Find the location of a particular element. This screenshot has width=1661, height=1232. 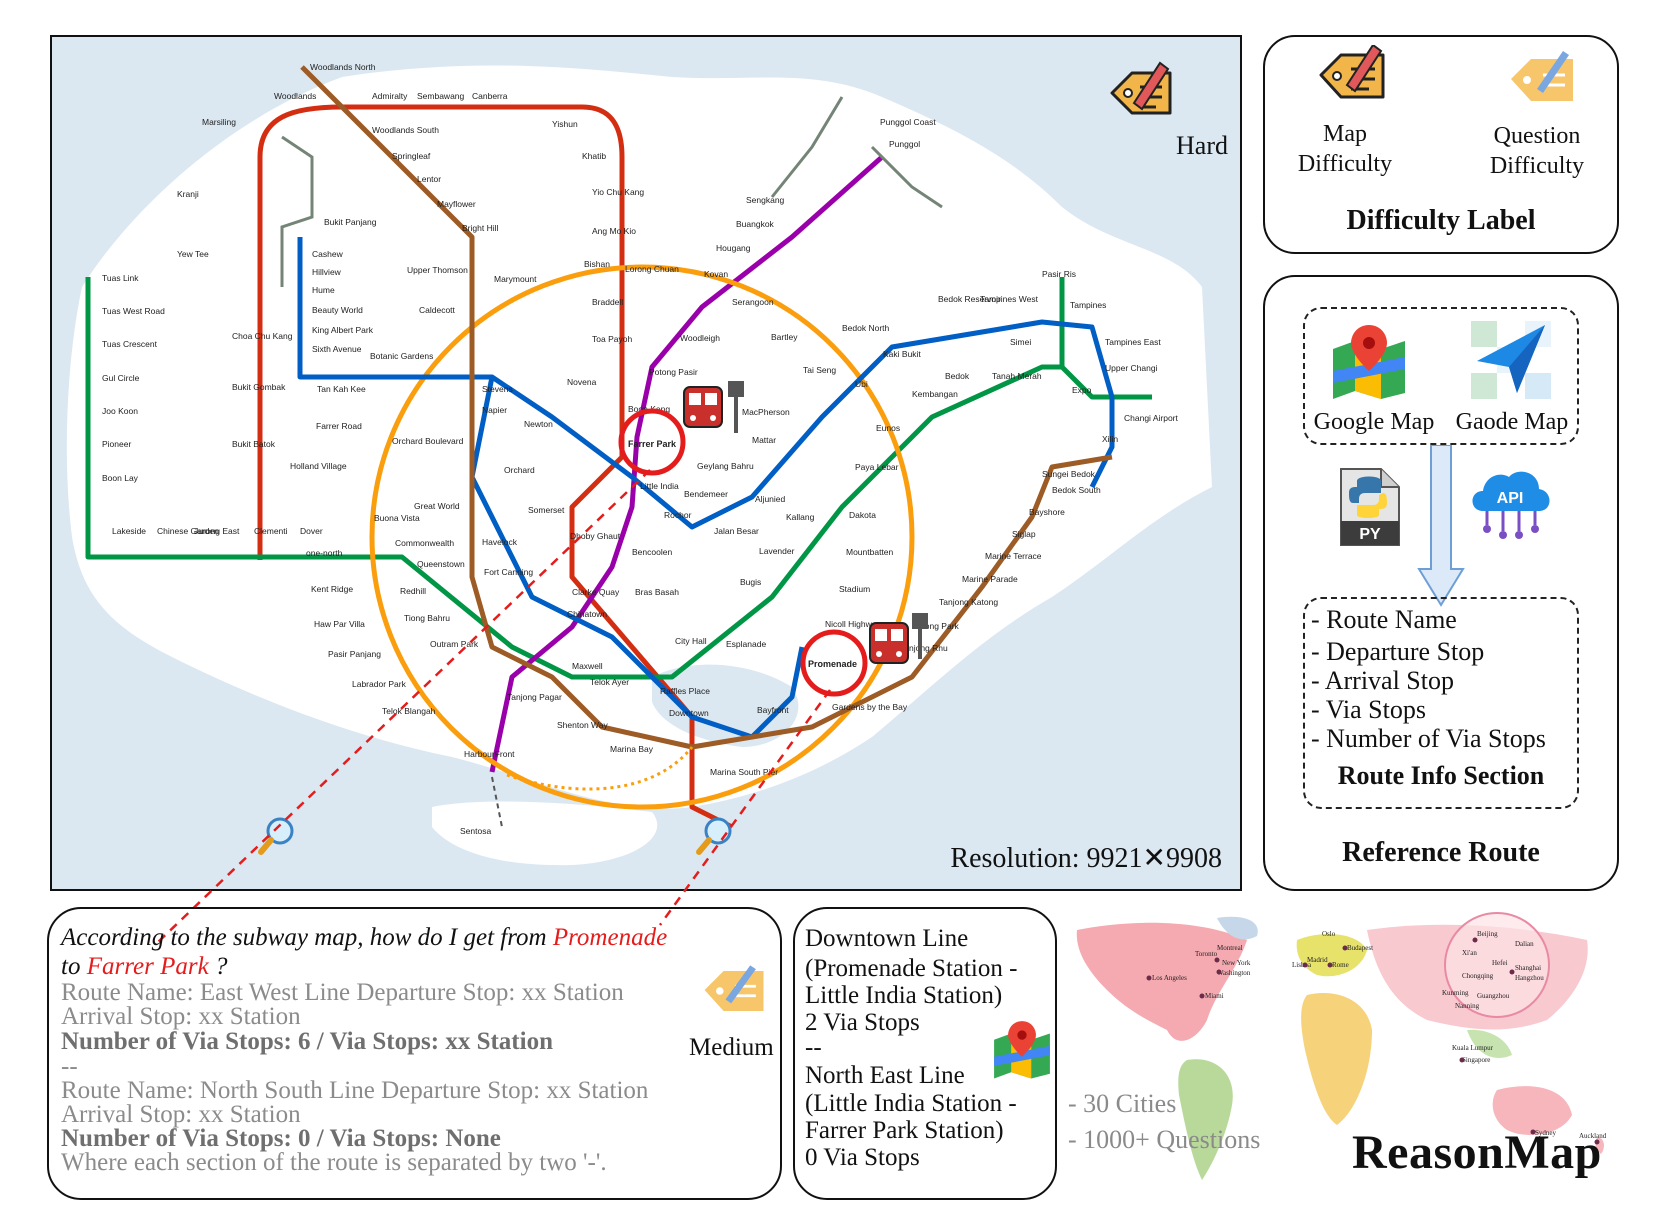

station-harbourfront: HarbourFront is located at coordinates (489, 754).